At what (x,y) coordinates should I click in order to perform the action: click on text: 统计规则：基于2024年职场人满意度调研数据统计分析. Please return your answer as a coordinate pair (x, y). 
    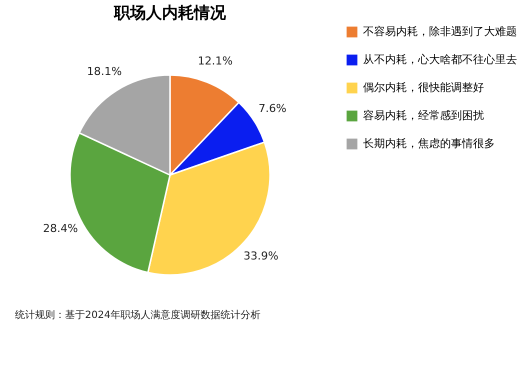
    Looking at the image, I should click on (137, 315).